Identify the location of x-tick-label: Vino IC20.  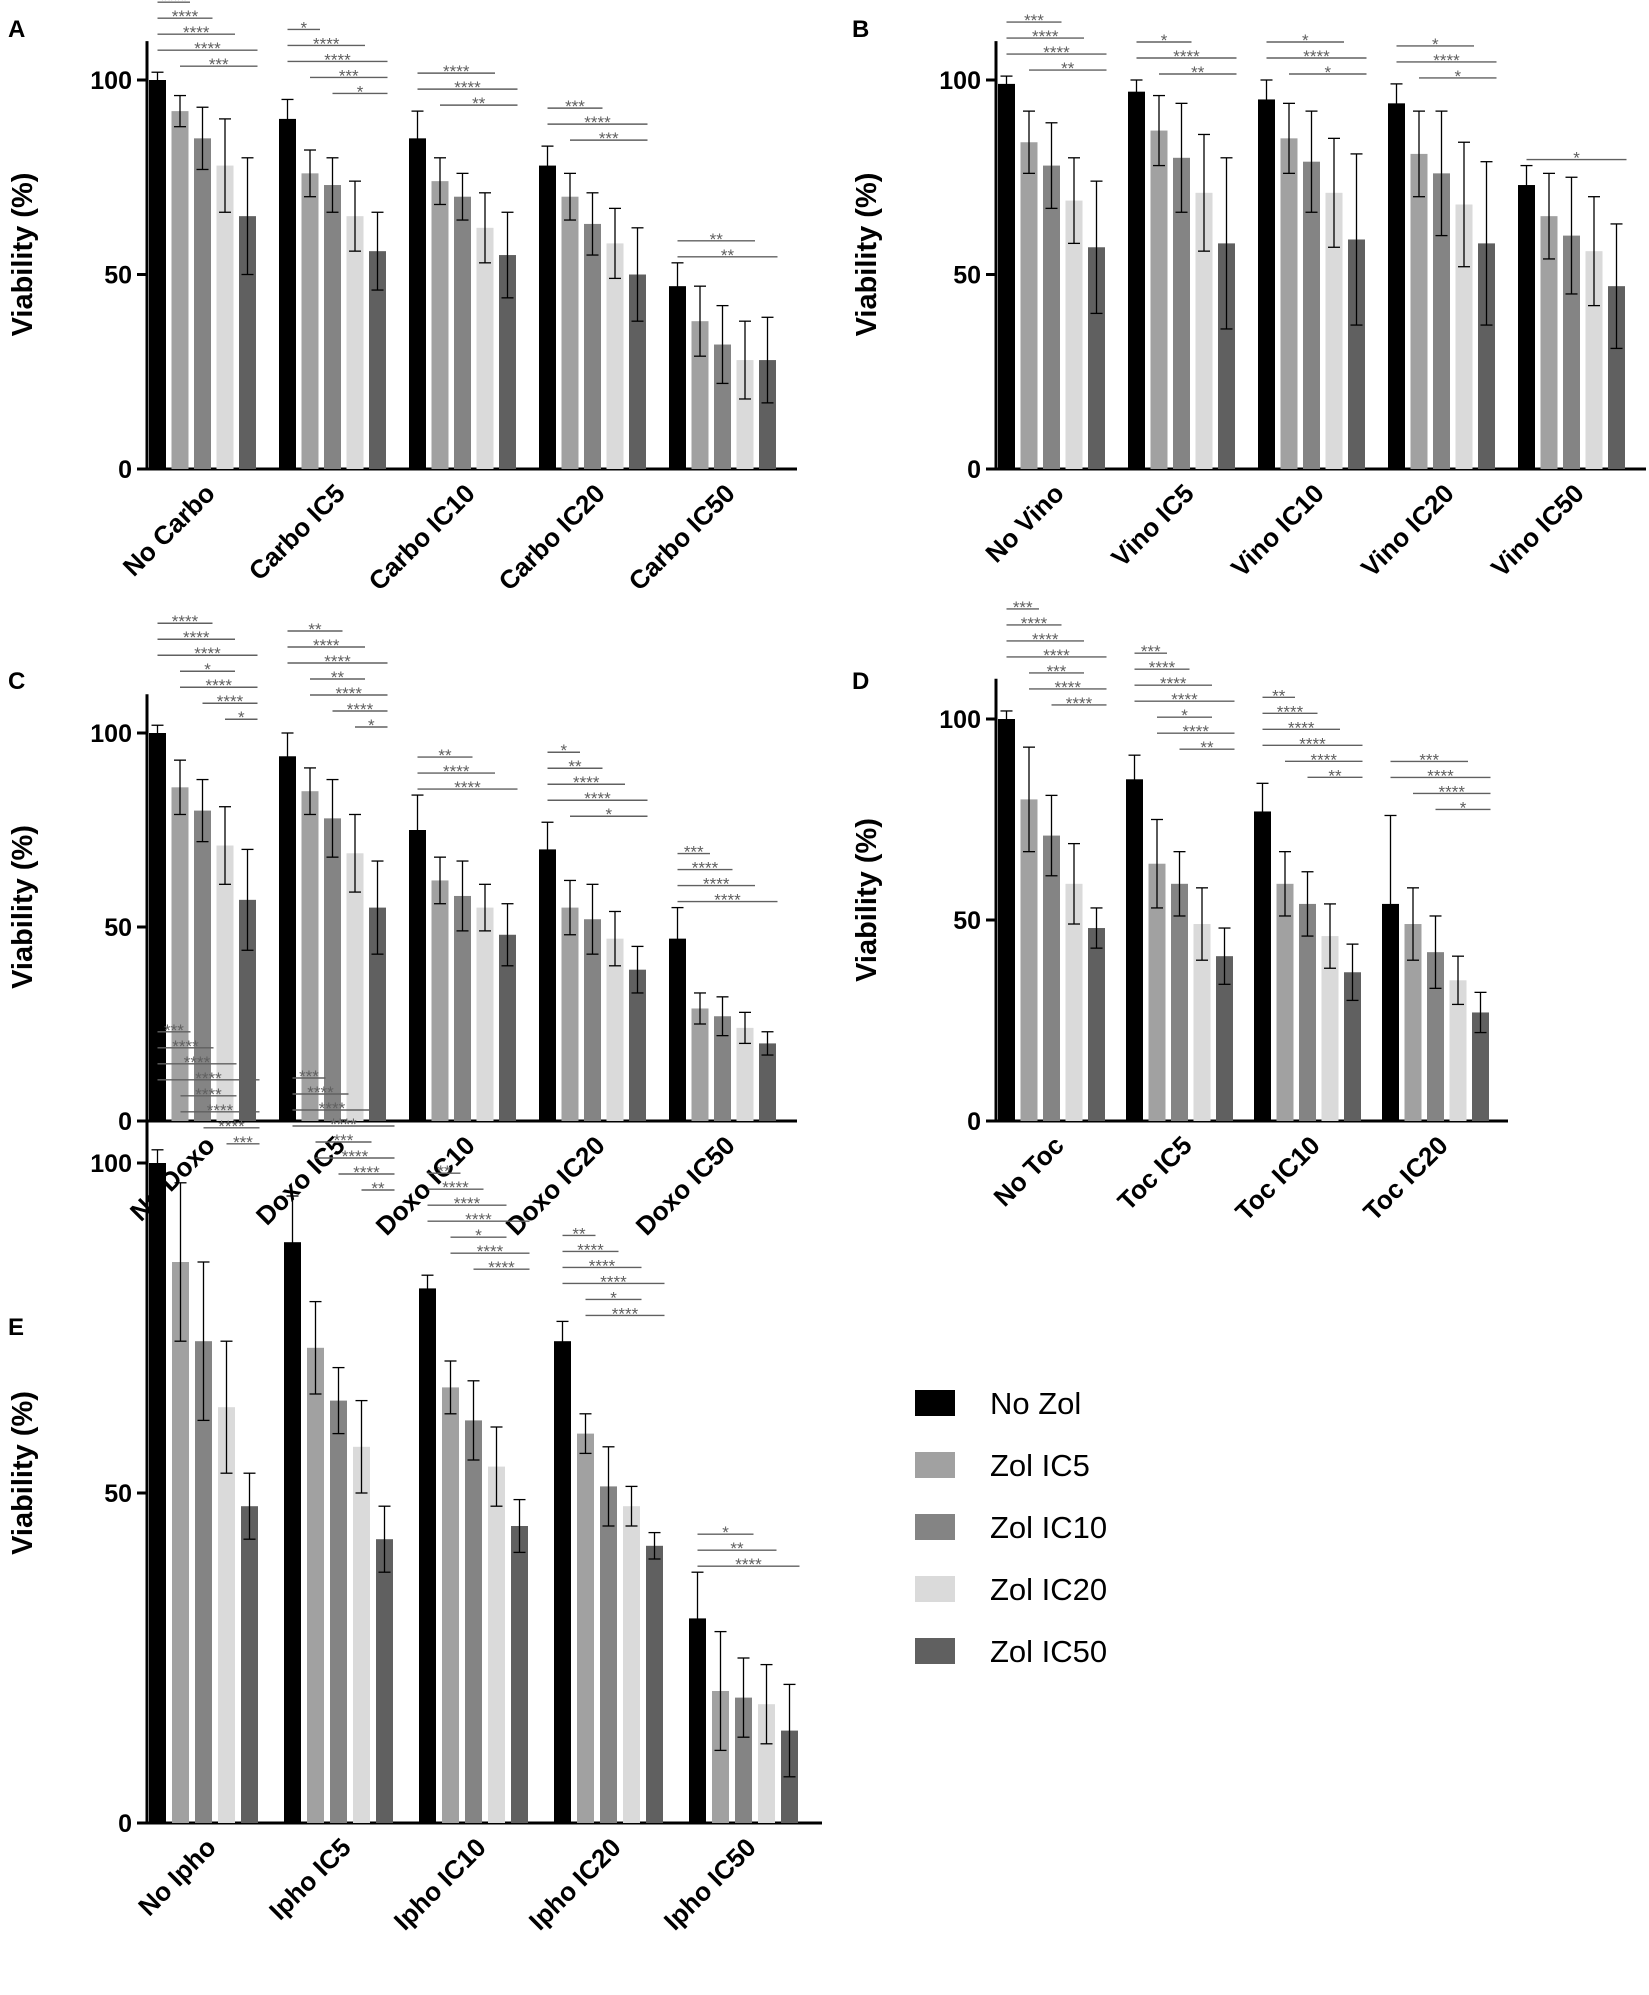
(1407, 530).